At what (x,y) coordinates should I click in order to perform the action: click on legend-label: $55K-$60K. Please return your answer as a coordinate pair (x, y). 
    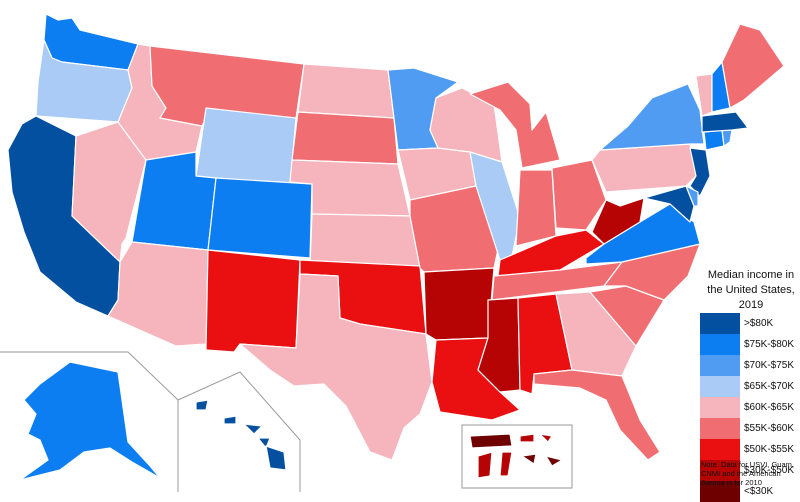
    Looking at the image, I should click on (769, 428).